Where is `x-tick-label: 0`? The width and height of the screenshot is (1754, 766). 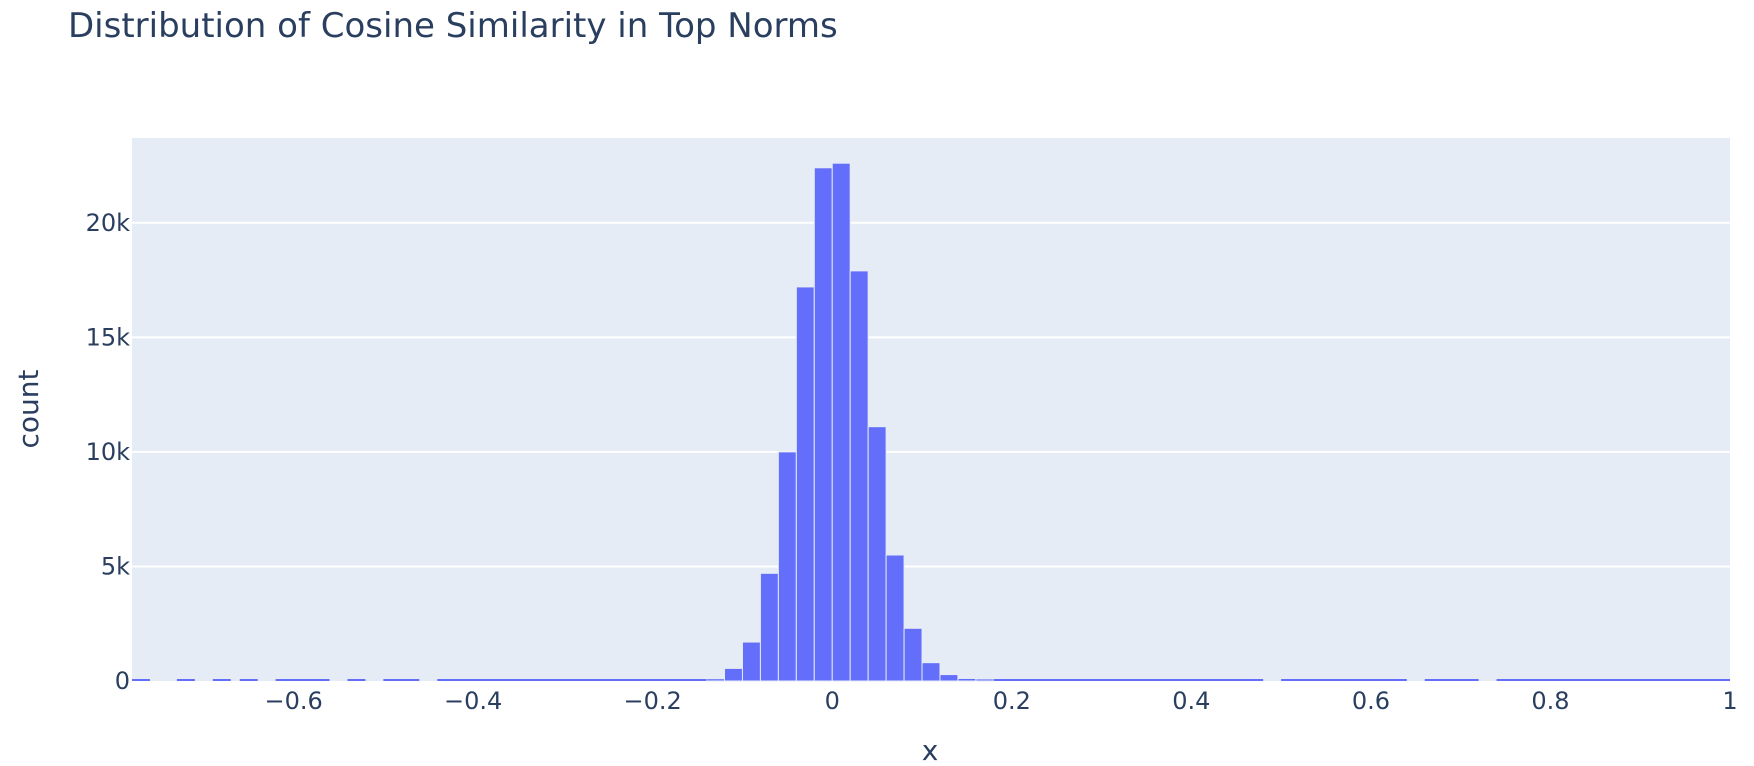
x-tick-label: 0 is located at coordinates (832, 701).